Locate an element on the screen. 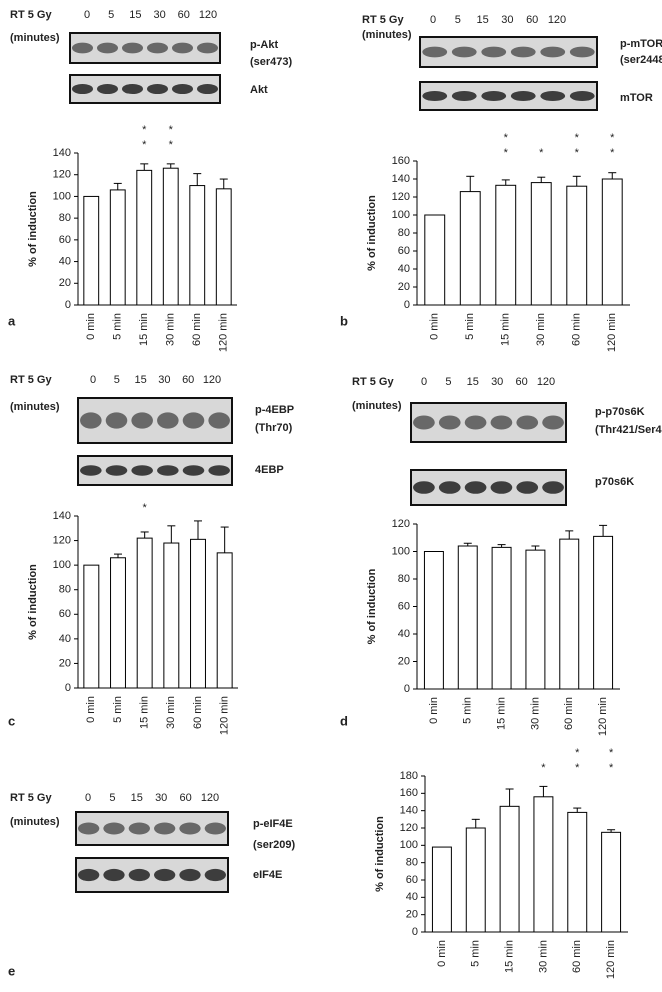  protein-label: p-mTOR is located at coordinates (641, 44).